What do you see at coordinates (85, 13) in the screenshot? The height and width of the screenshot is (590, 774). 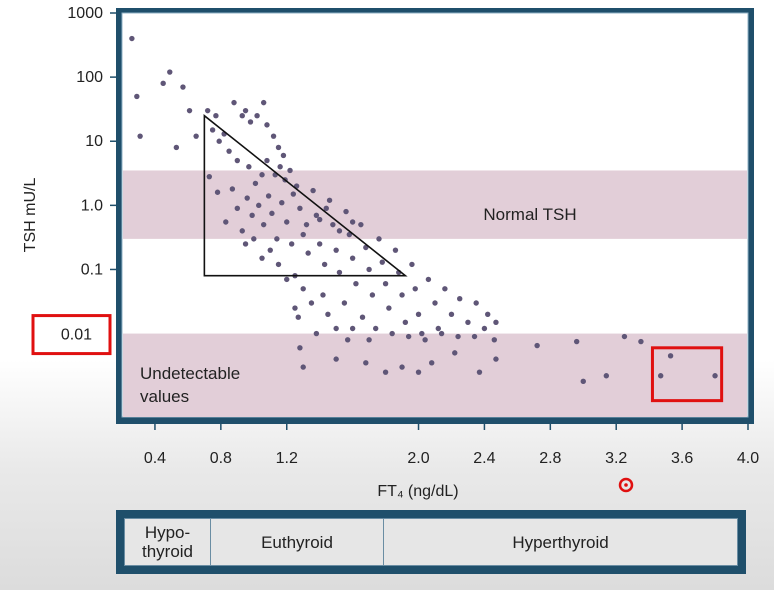 I see `y-tick-label: 1000` at bounding box center [85, 13].